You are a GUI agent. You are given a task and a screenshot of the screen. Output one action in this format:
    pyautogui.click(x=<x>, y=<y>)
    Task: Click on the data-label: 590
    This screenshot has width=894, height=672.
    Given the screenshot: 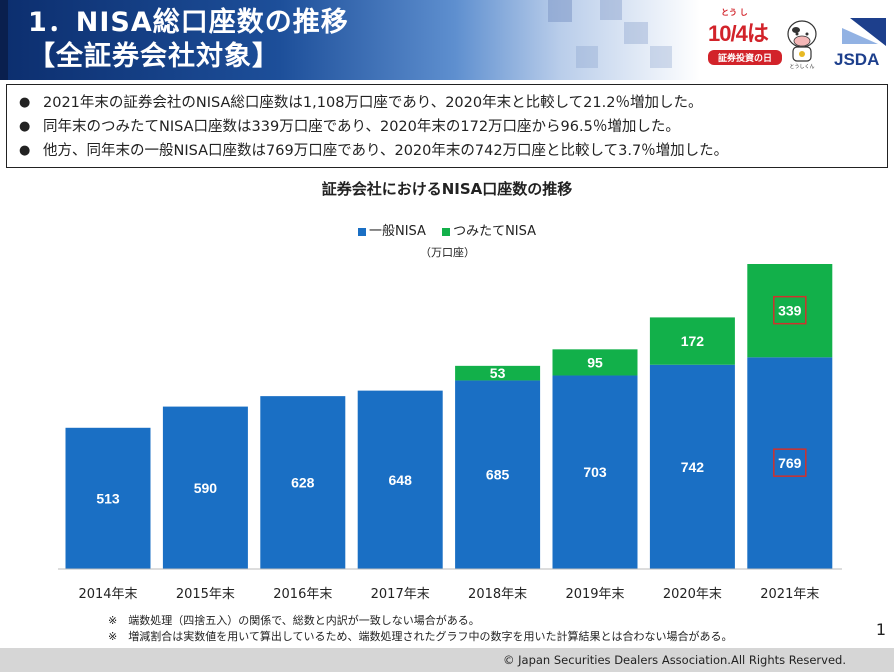 What is the action you would take?
    pyautogui.click(x=206, y=488)
    